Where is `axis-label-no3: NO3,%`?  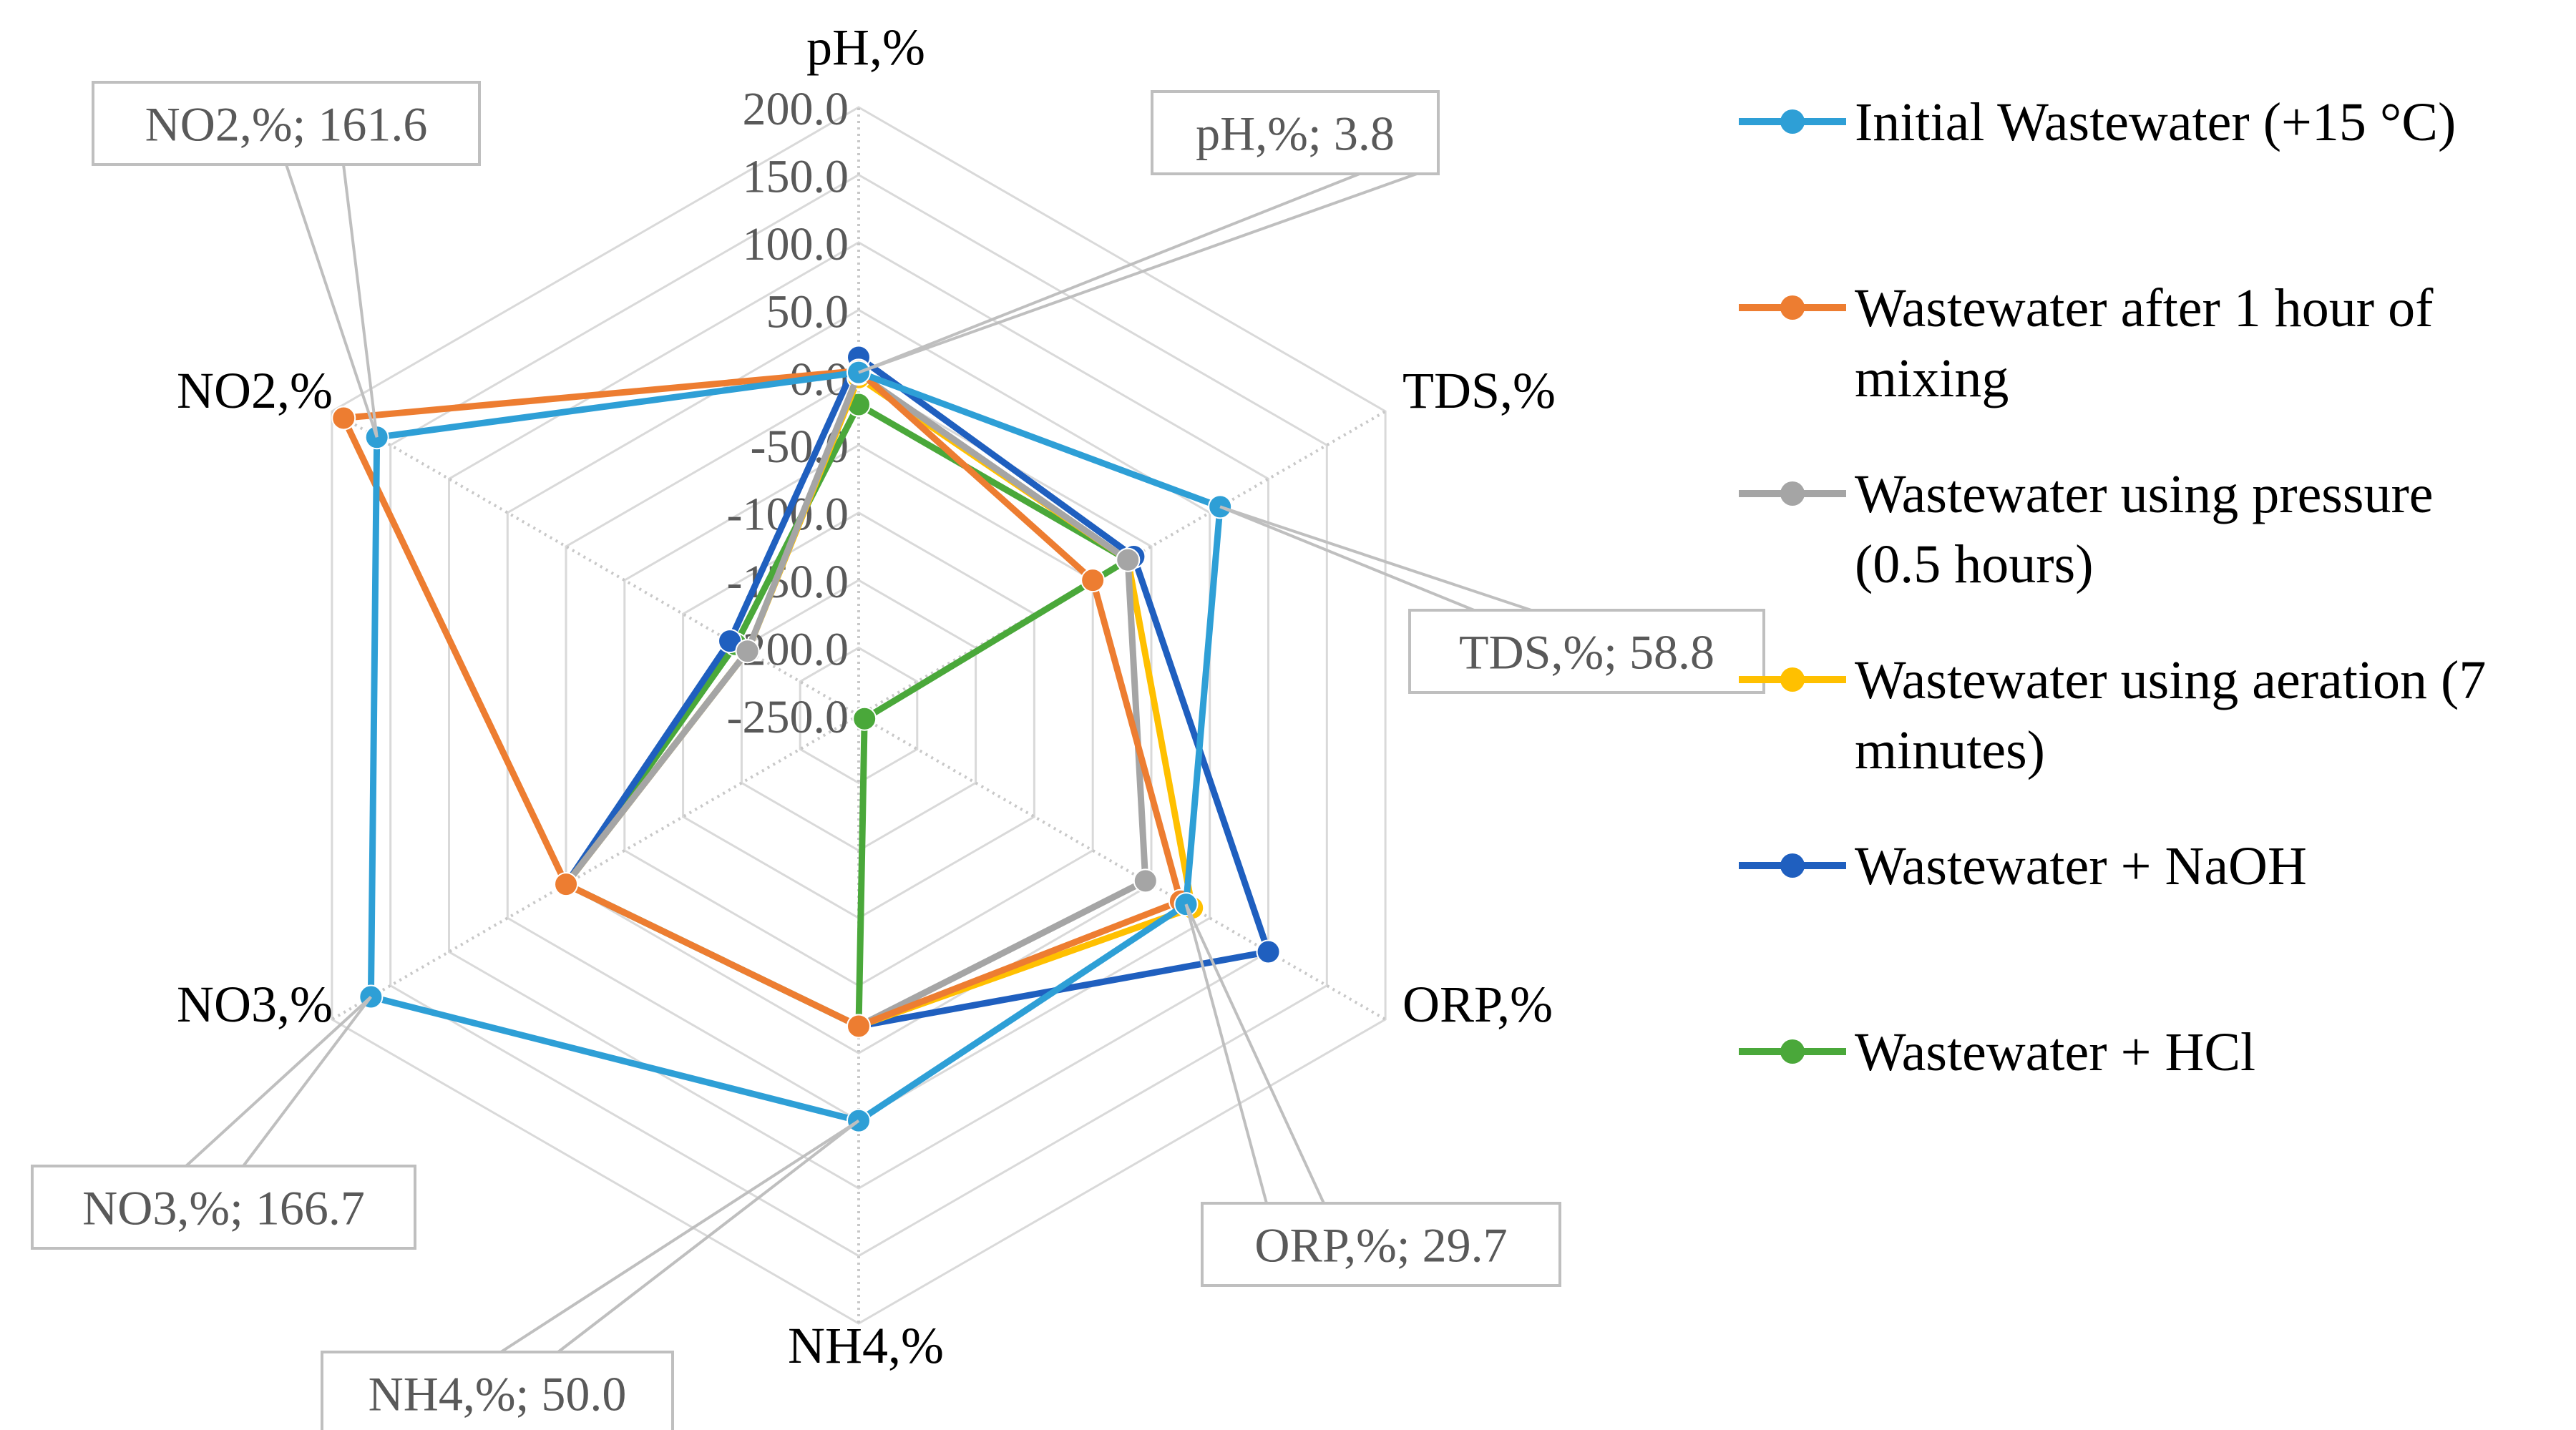
axis-label-no3: NO3,% is located at coordinates (255, 1004).